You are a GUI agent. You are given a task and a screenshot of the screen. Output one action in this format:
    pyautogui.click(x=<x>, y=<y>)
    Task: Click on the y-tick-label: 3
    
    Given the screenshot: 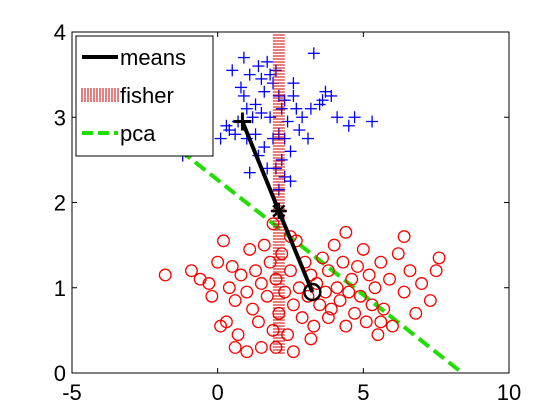 What is the action you would take?
    pyautogui.click(x=60, y=117)
    